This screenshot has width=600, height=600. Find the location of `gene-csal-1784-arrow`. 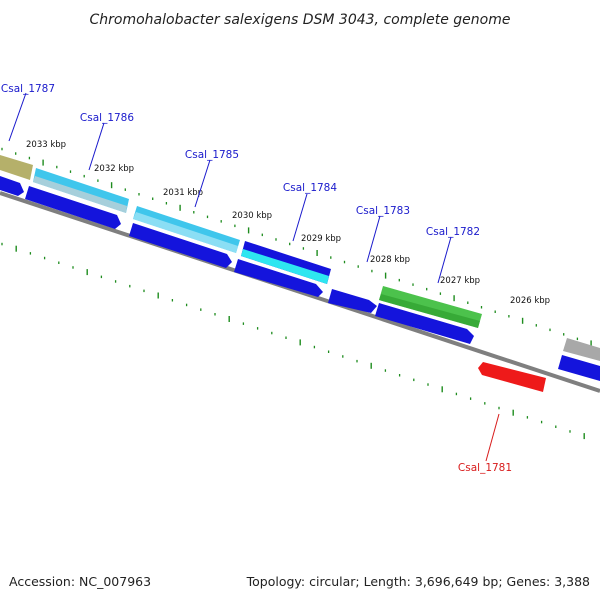

gene-csal-1784-arrow is located at coordinates (278, 278).